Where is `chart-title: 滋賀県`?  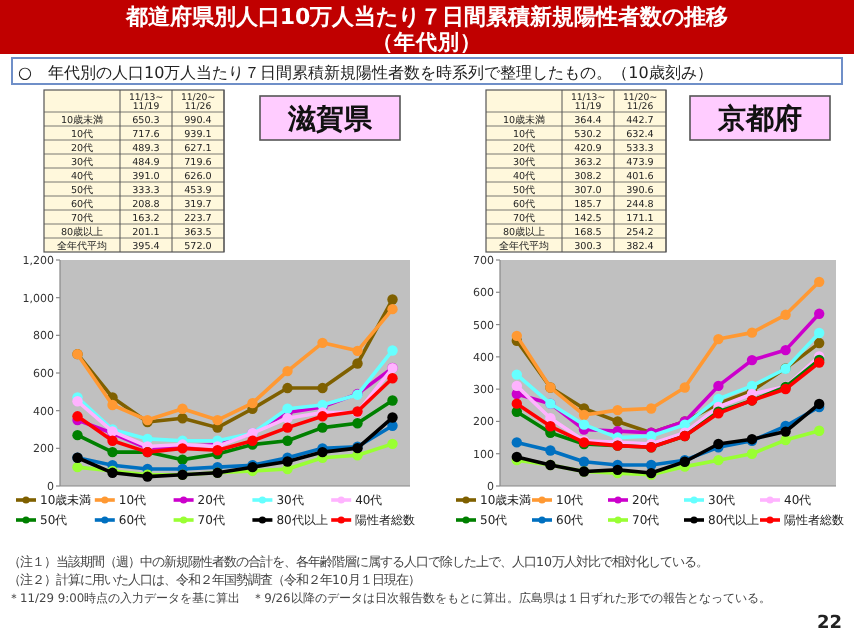 chart-title: 滋賀県 is located at coordinates (330, 120).